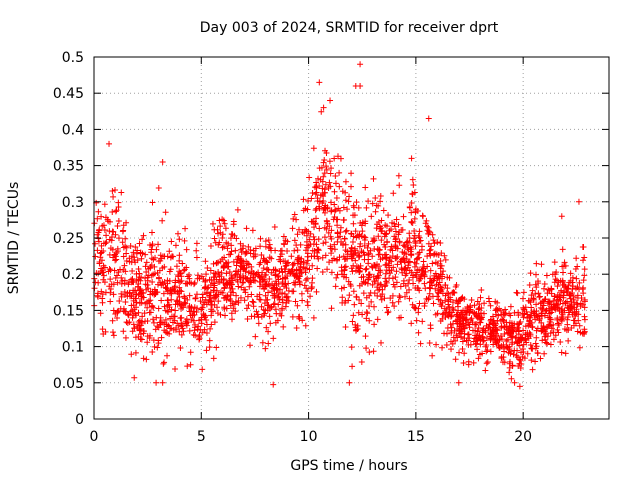  I want to click on x-tick-label: 20, so click(523, 437).